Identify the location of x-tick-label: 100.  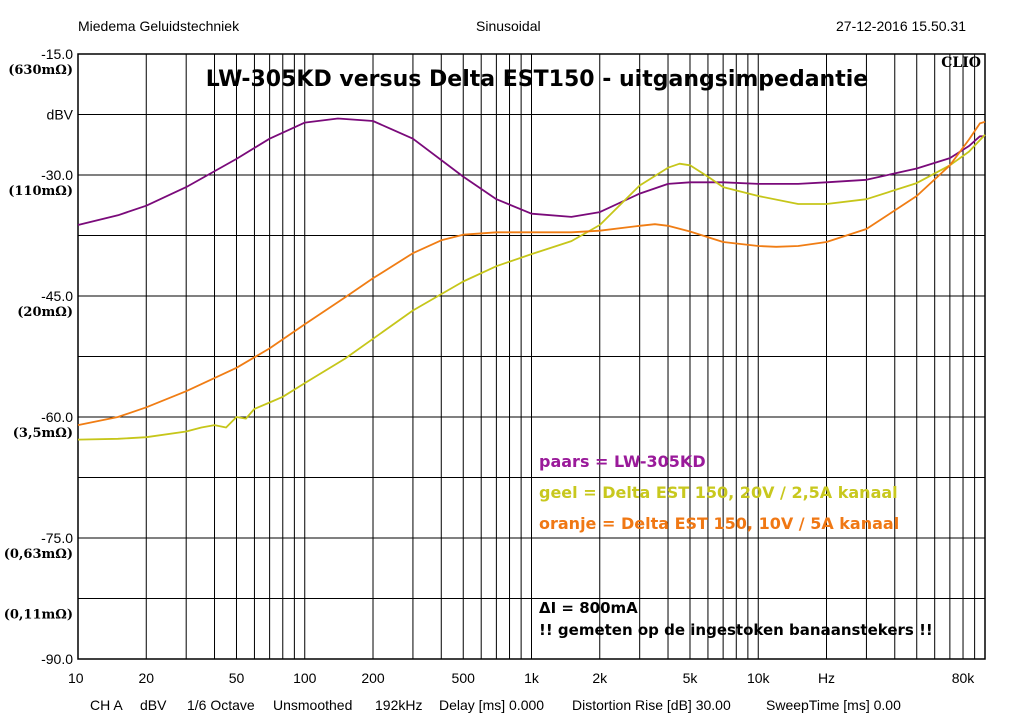
(305, 678).